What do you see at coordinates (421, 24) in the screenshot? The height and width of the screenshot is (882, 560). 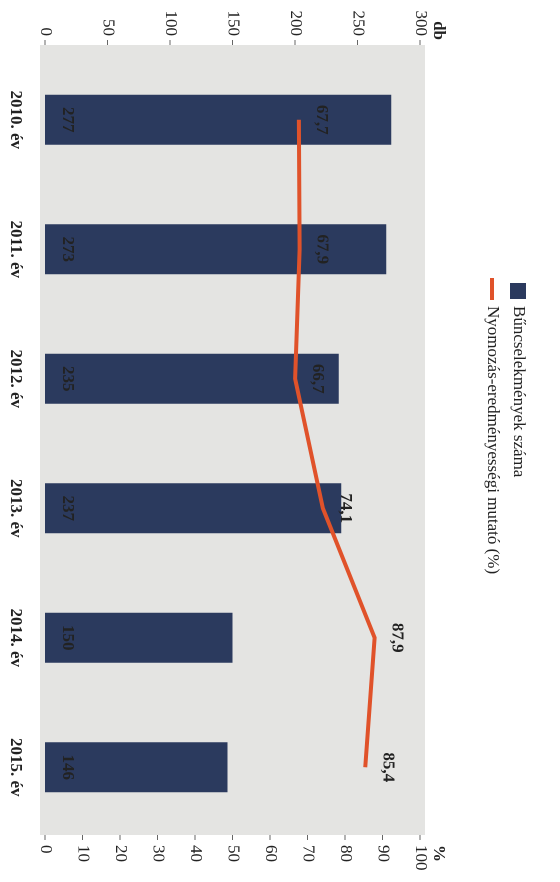 I see `y-tick-label: 300` at bounding box center [421, 24].